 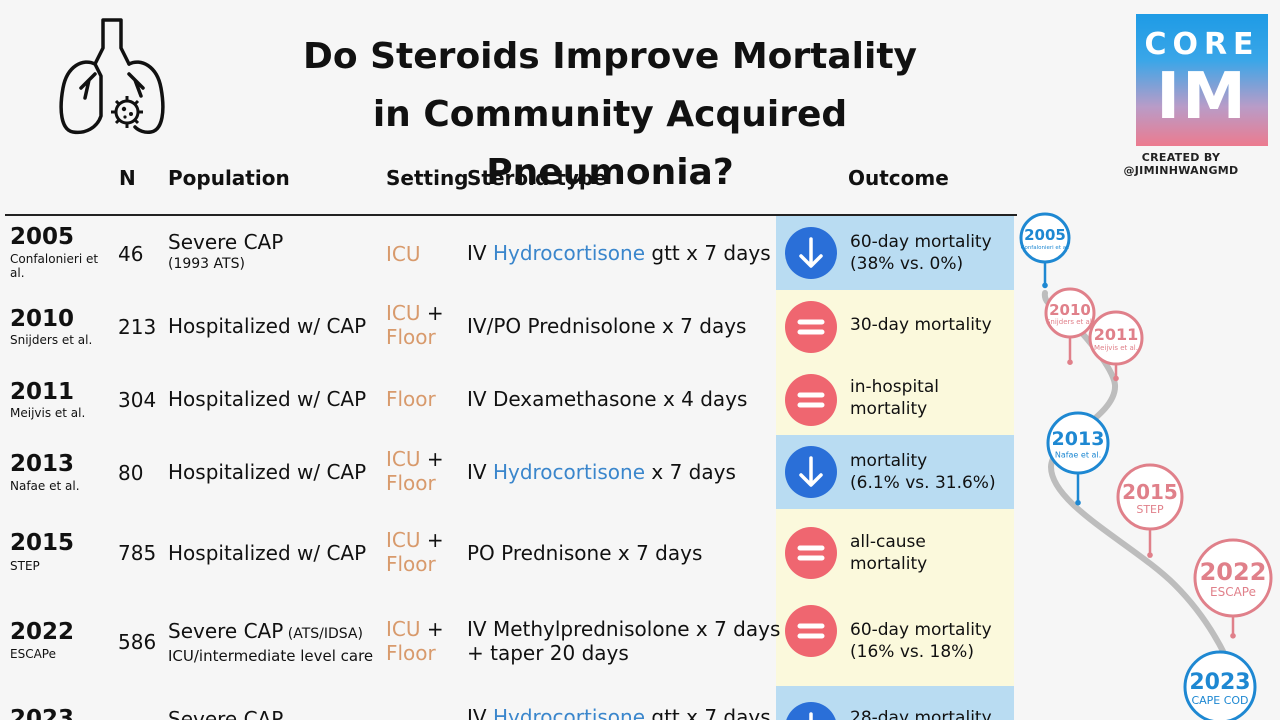 I want to click on row-author: Snijders et al., so click(x=51, y=340).